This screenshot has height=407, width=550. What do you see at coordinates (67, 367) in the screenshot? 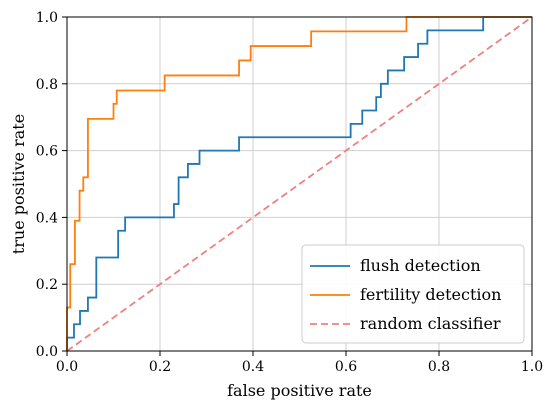
I see `x-tick-label-0: 0.0` at bounding box center [67, 367].